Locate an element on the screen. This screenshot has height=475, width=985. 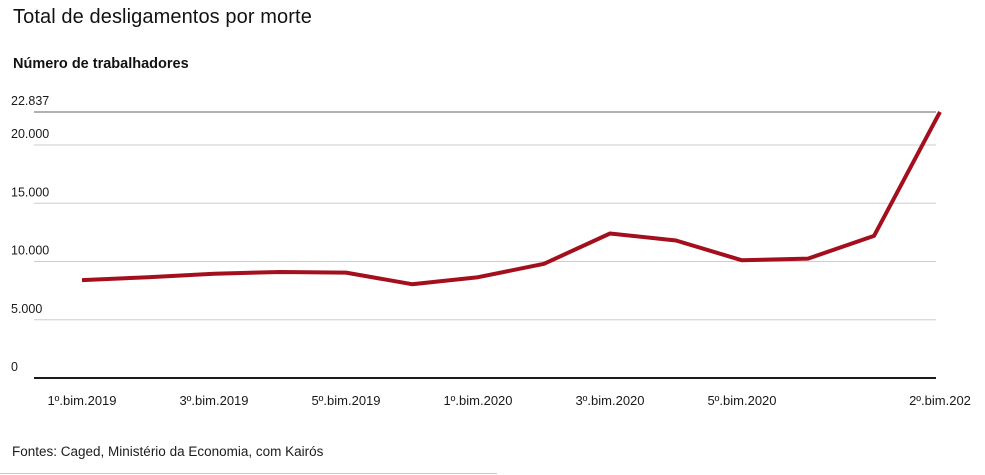
x-tick-label: 5º.bim.2019 is located at coordinates (345, 400).